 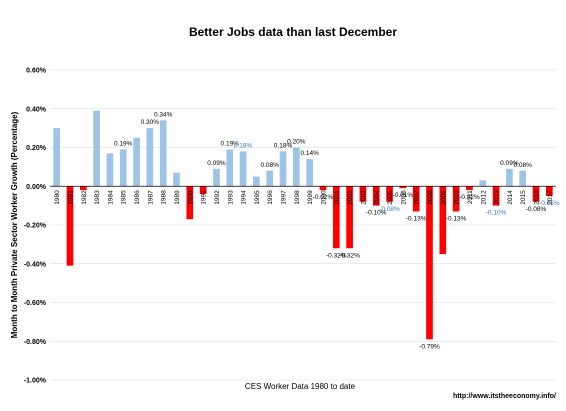 I want to click on x-tick-label: 2010, so click(x=457, y=197).